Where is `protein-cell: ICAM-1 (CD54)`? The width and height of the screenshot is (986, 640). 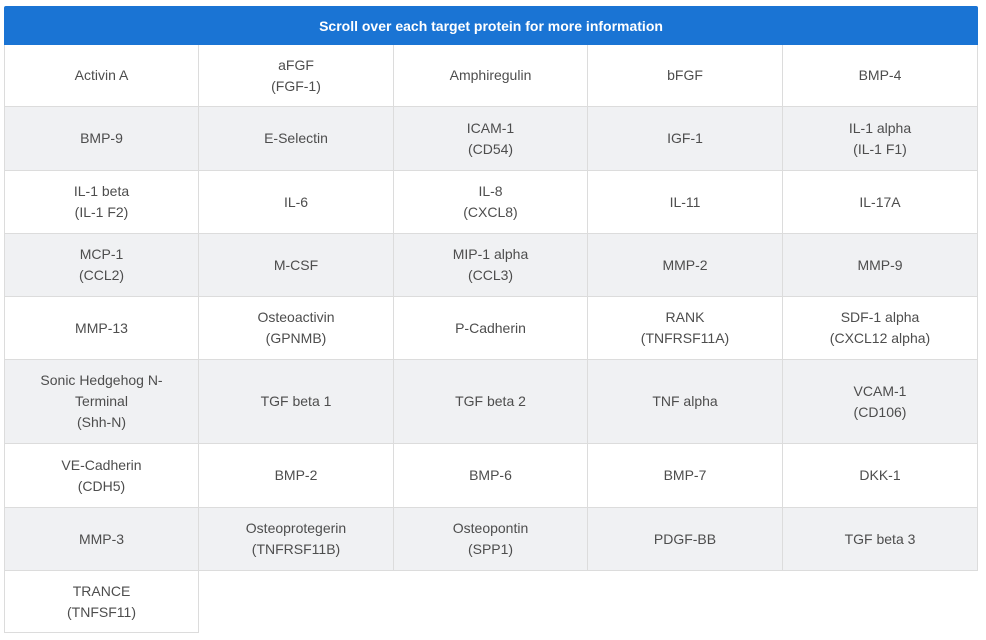 protein-cell: ICAM-1 (CD54) is located at coordinates (491, 139).